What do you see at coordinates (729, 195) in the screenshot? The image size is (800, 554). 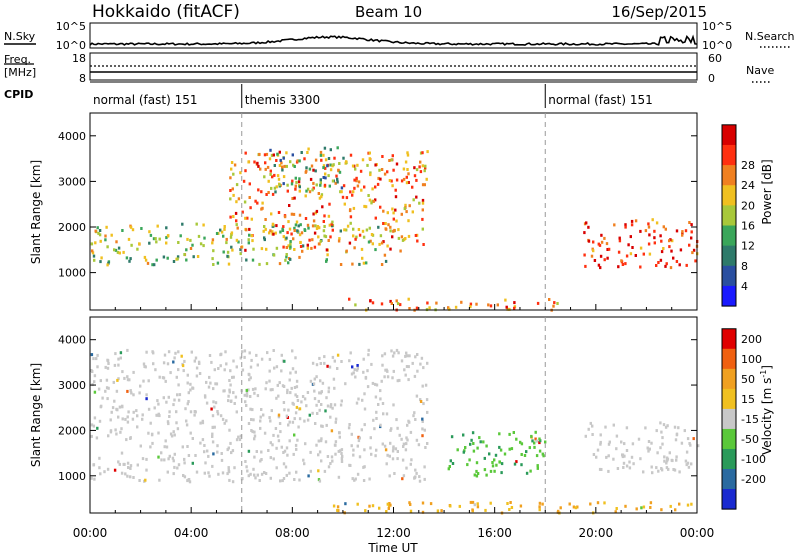 I see `colorbar-swatch` at bounding box center [729, 195].